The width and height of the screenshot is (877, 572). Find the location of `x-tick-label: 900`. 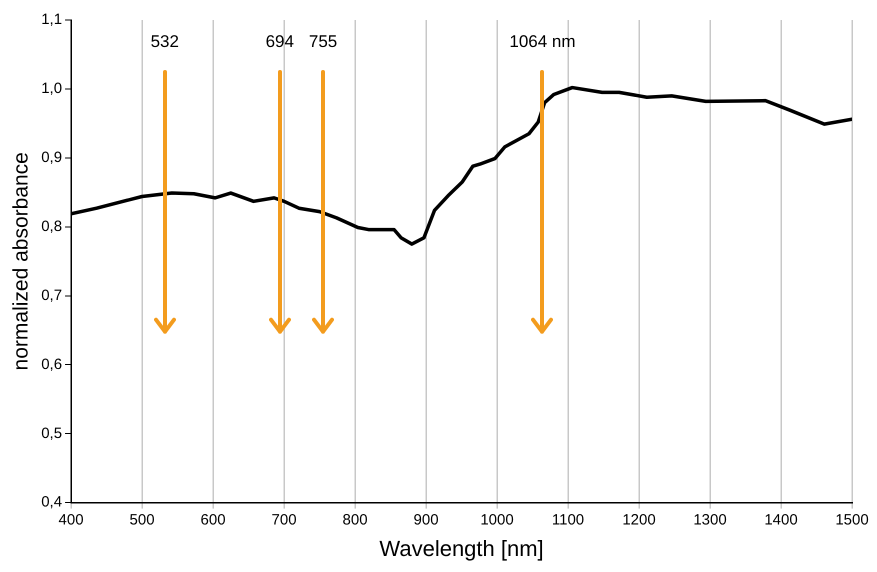

x-tick-label: 900 is located at coordinates (426, 520).